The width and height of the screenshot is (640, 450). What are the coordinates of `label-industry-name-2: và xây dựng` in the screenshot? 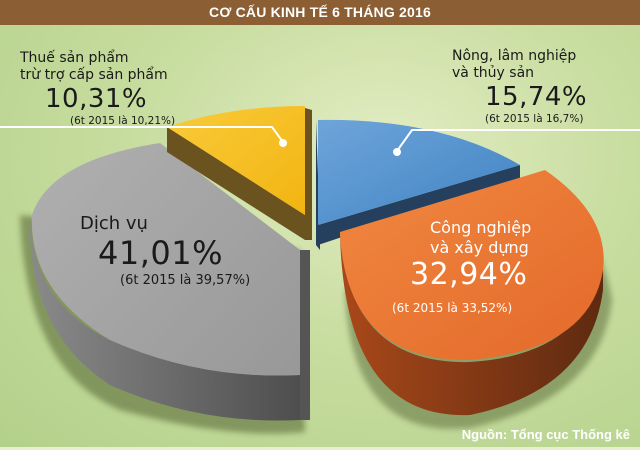 It's located at (479, 247).